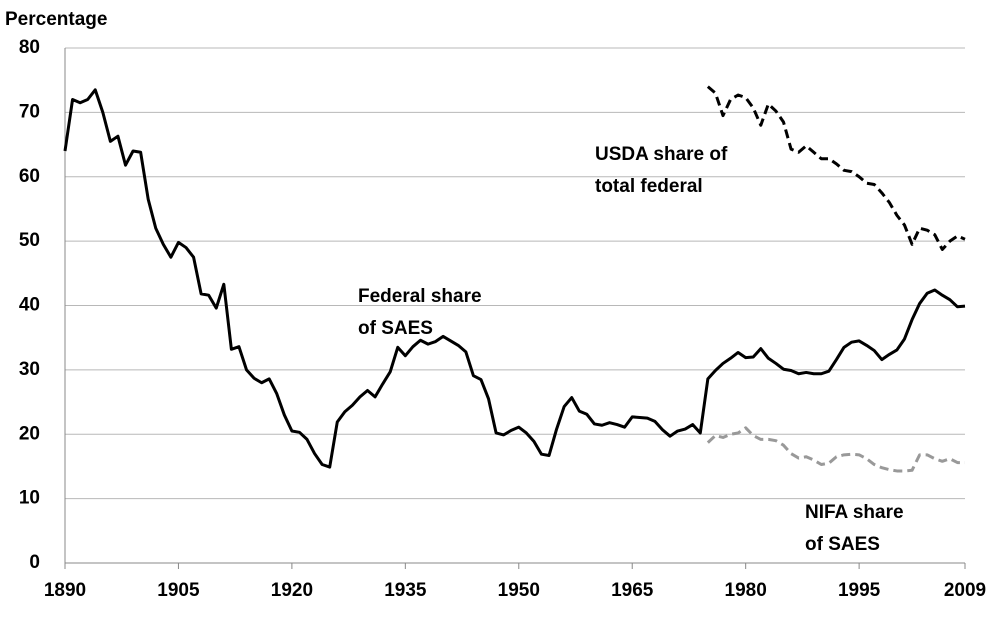 The image size is (996, 618). Describe the element at coordinates (29, 433) in the screenshot. I see `y-tick-label: 20` at that location.